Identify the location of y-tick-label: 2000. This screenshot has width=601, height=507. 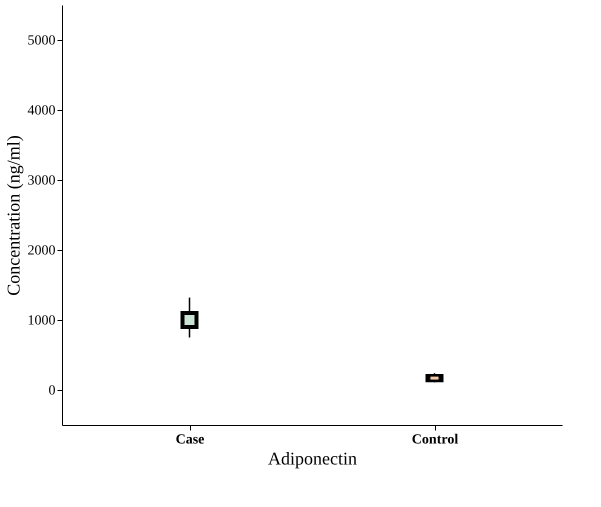
(42, 251).